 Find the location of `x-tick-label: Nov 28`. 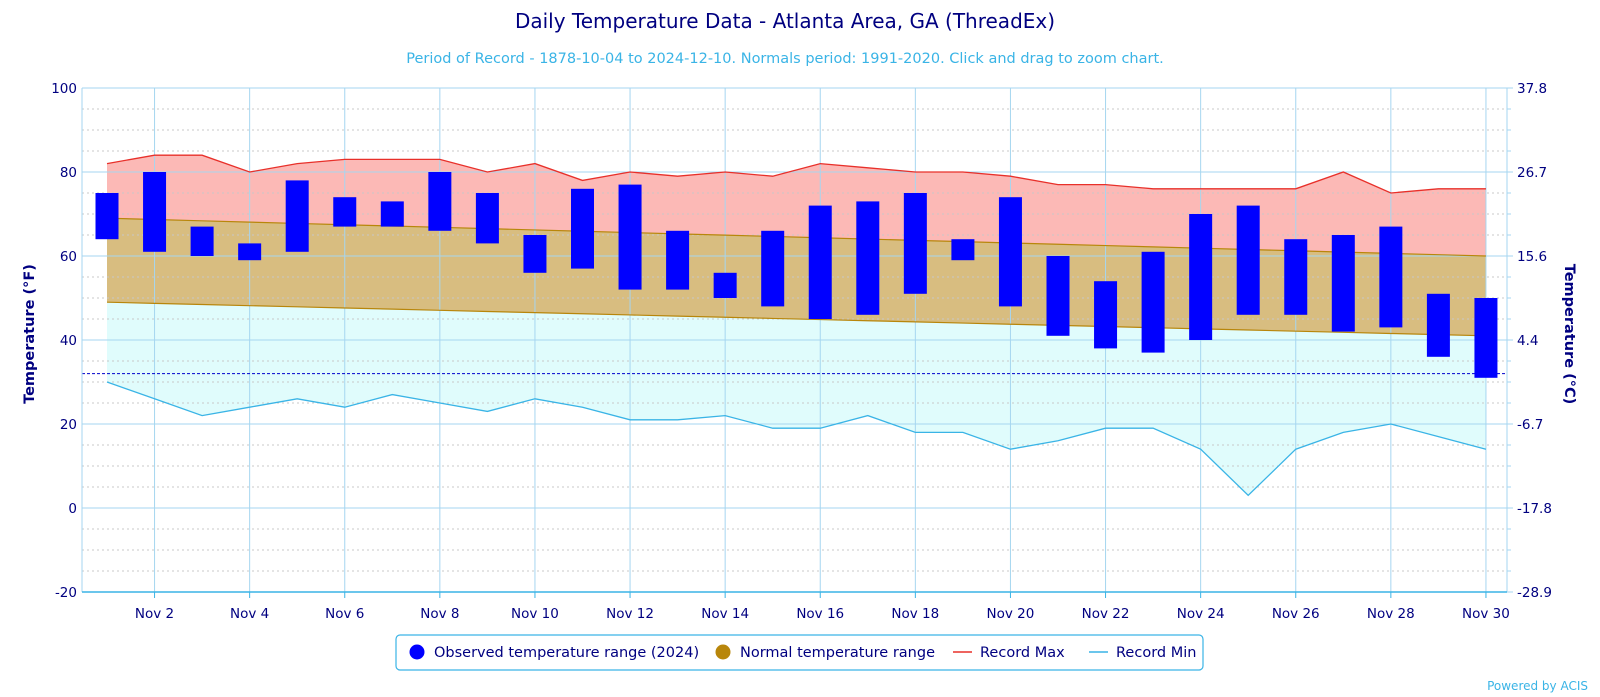

x-tick-label: Nov 28 is located at coordinates (1391, 614).